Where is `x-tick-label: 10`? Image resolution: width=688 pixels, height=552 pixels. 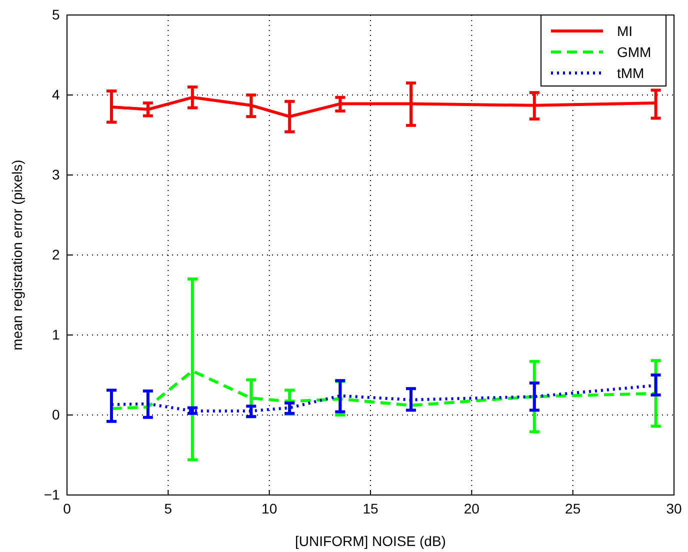 x-tick-label: 10 is located at coordinates (270, 508).